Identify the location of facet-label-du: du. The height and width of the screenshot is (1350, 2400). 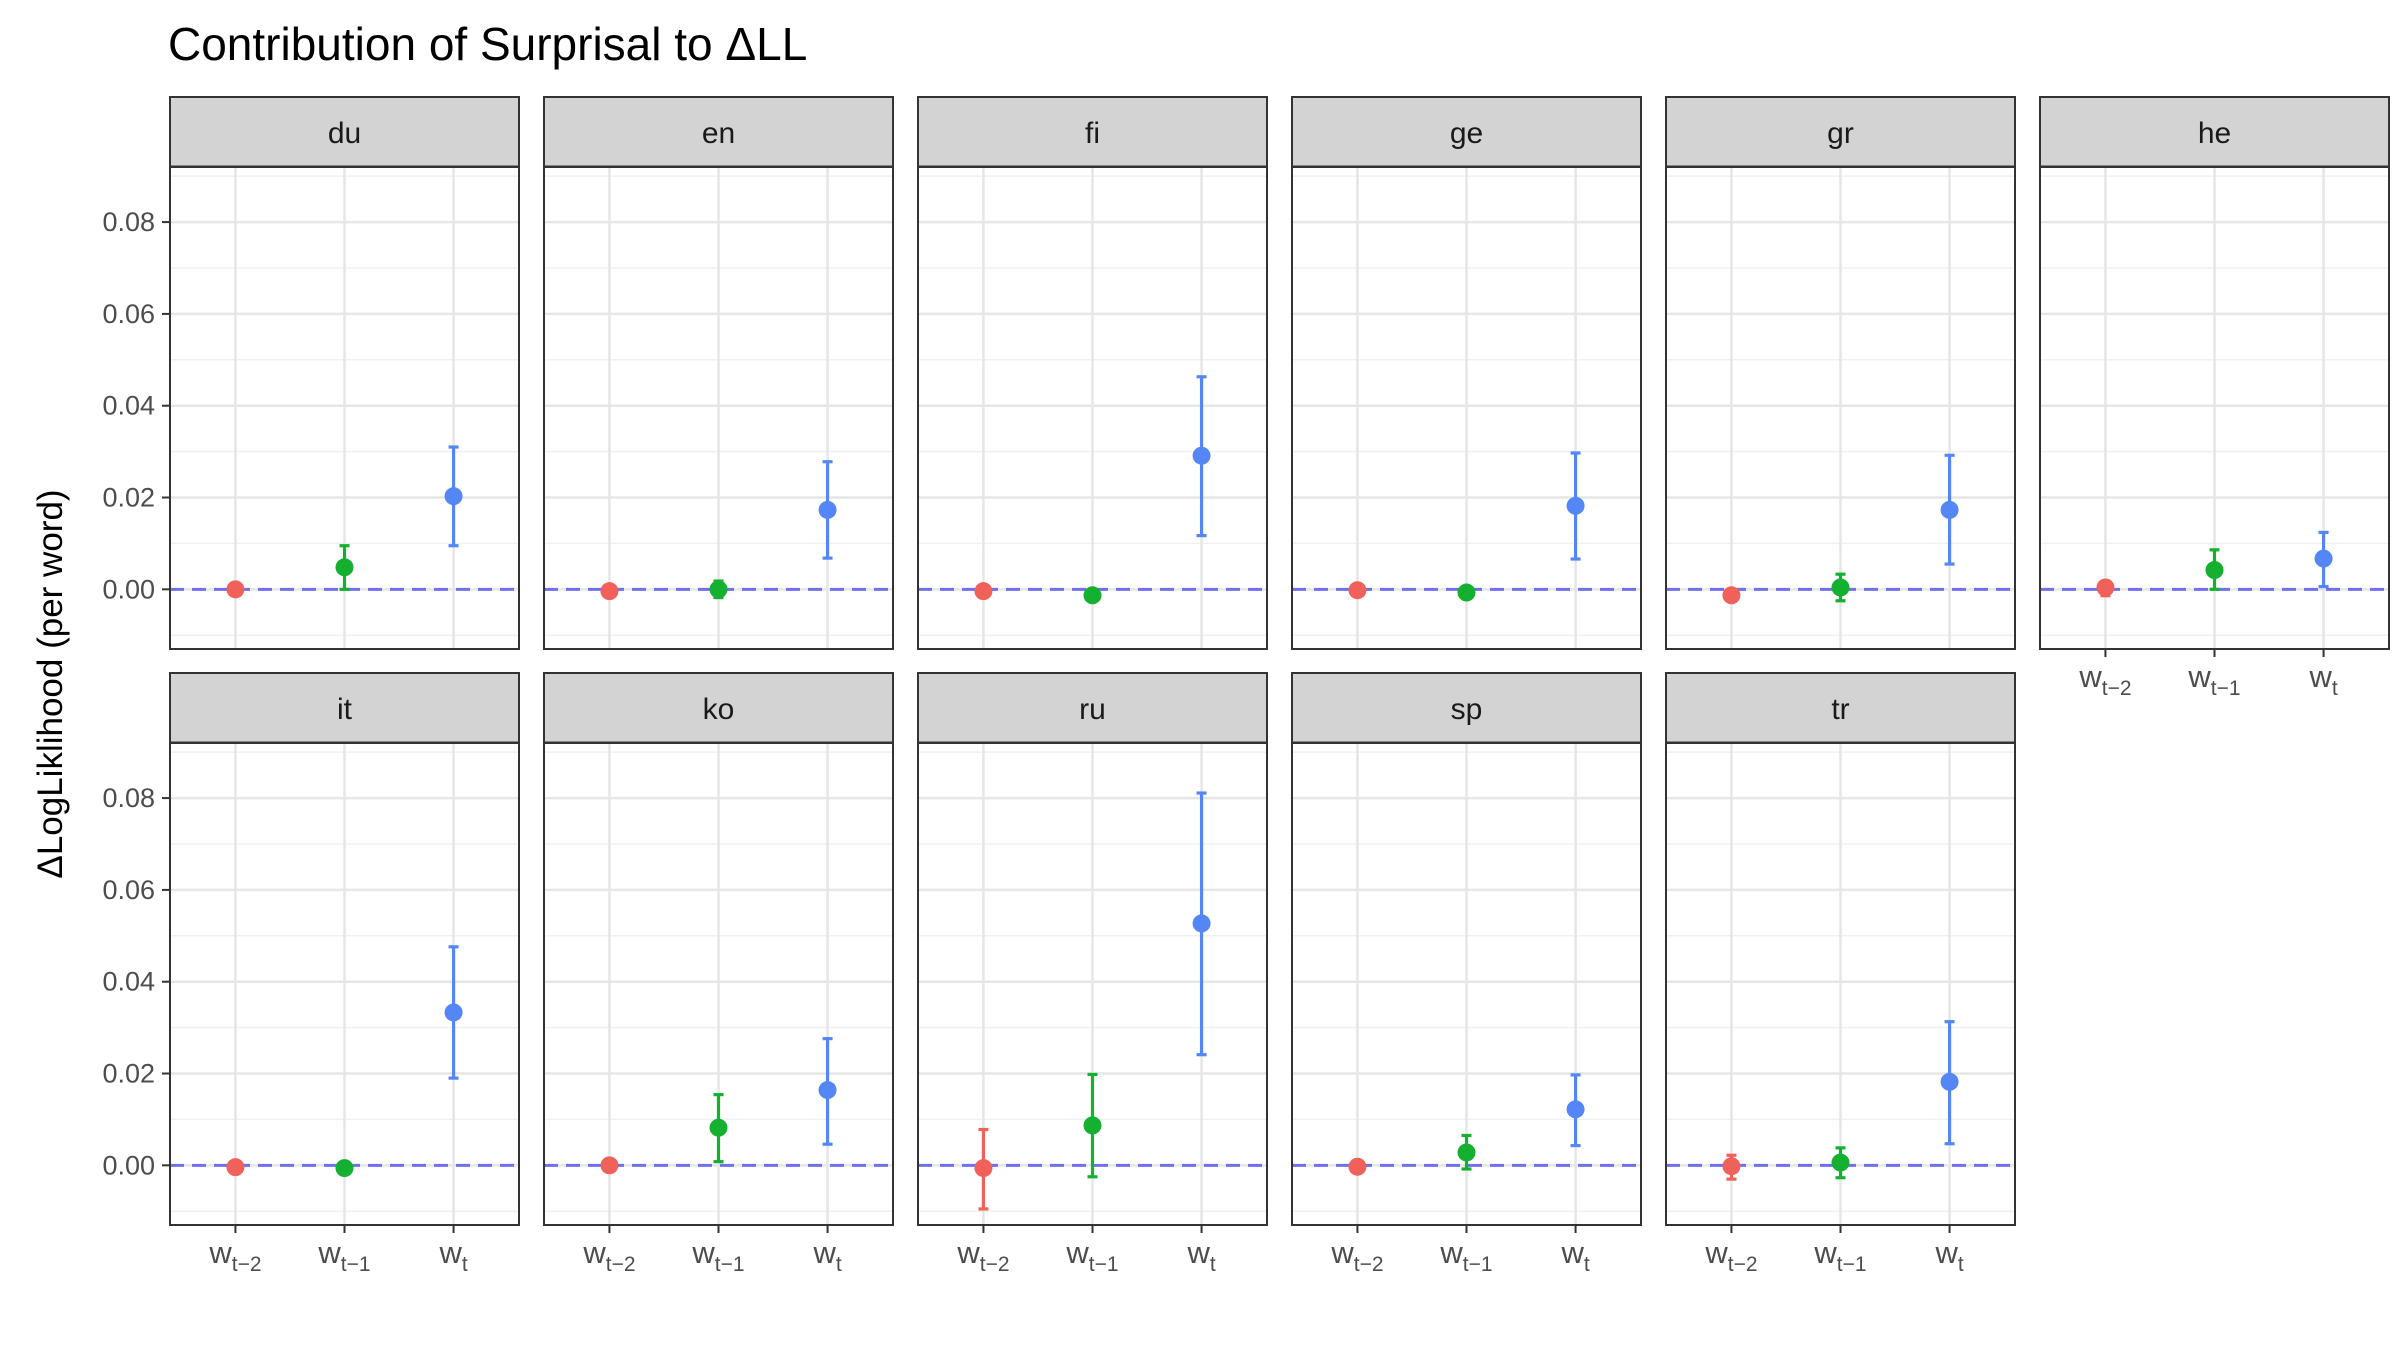
(344, 133).